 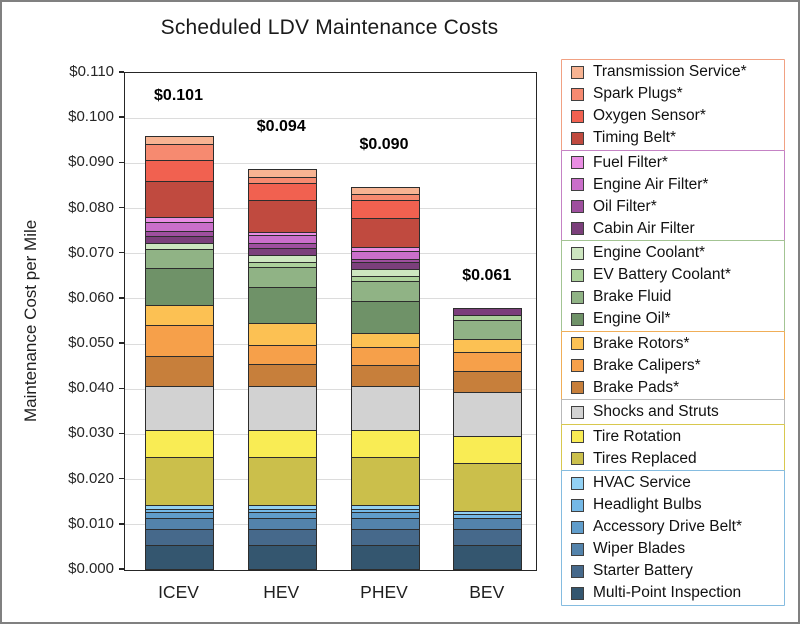 I want to click on y-axis-tick-label: $0.090, so click(x=91, y=162).